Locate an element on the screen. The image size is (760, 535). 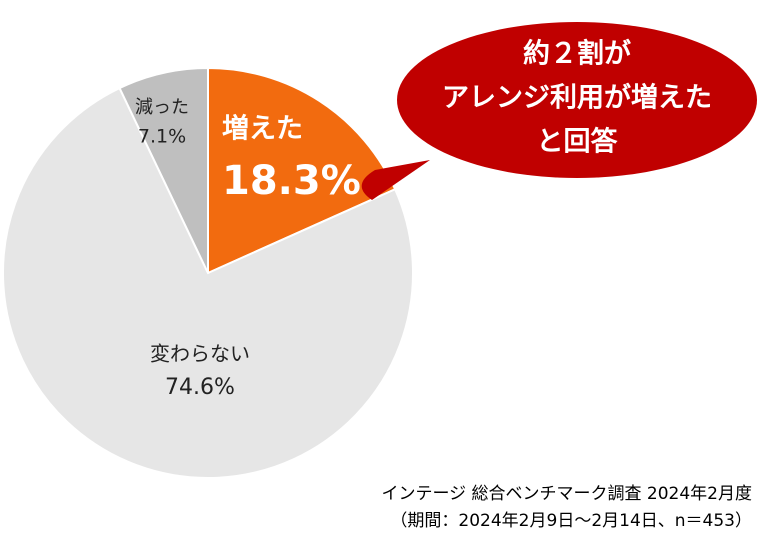
slice-label: 減った is located at coordinates (162, 107).